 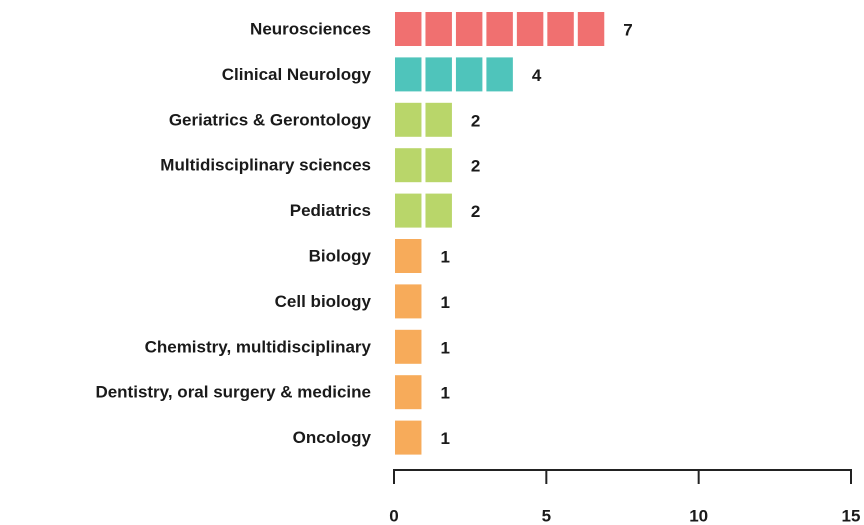 What do you see at coordinates (258, 346) in the screenshot?
I see `y-tick-label: Chemistry, multidisciplinary` at bounding box center [258, 346].